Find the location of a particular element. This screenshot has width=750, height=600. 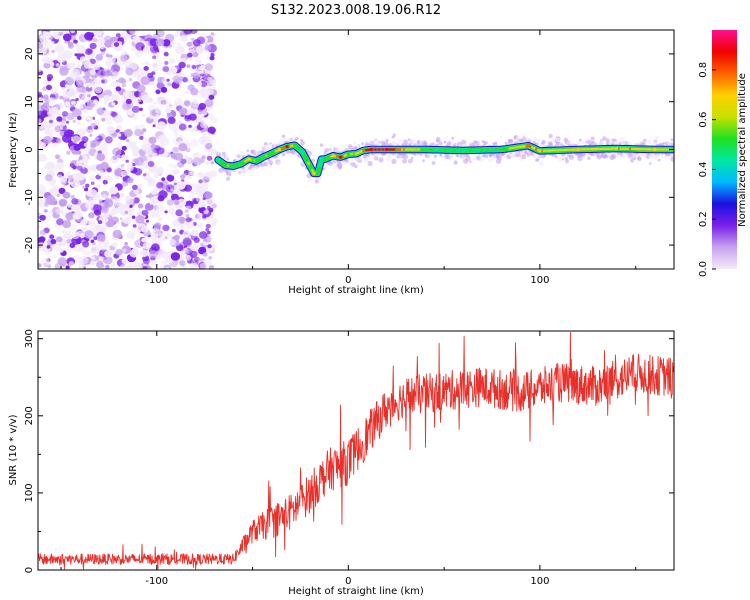

y-tick-label: 0 is located at coordinates (29, 149).